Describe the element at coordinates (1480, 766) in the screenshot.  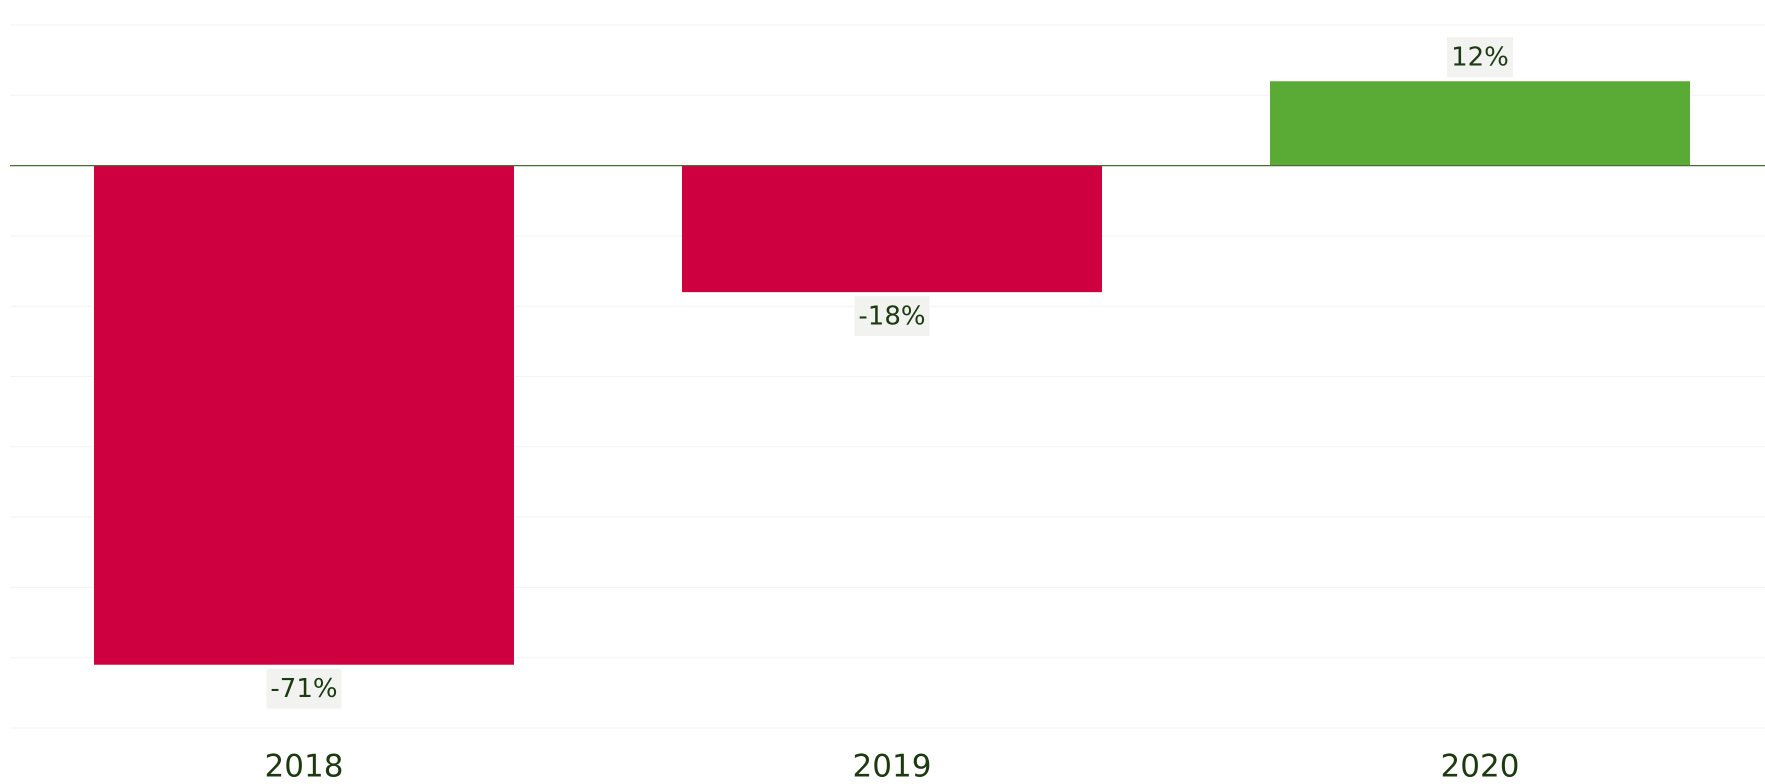
I see `x-tick-label: 2020` at that location.